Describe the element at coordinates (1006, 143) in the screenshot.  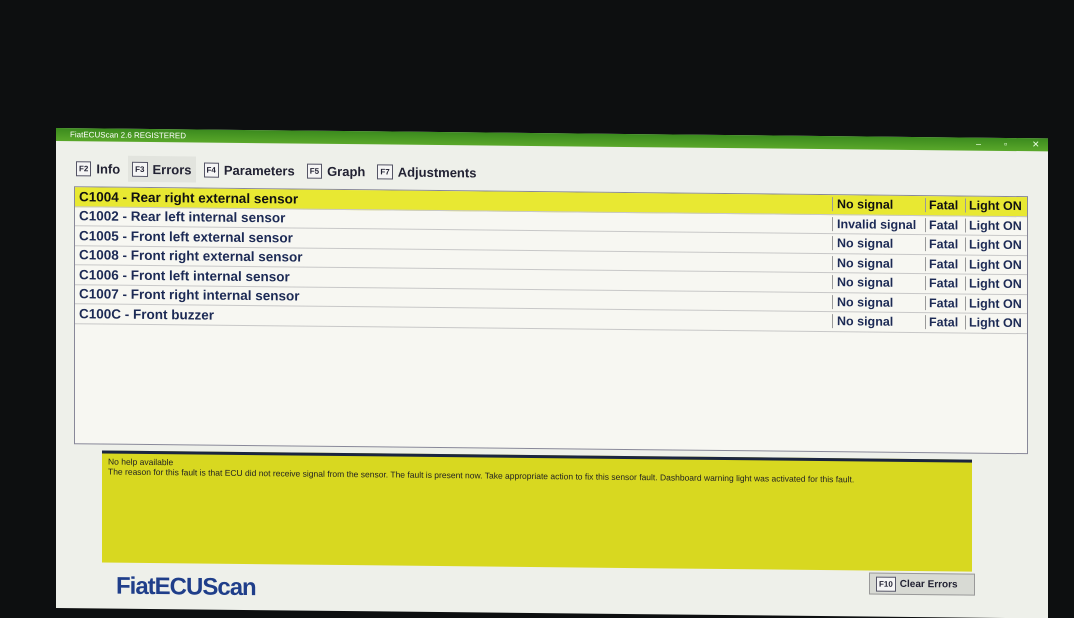
I see `maximize-icon: ▫` at that location.